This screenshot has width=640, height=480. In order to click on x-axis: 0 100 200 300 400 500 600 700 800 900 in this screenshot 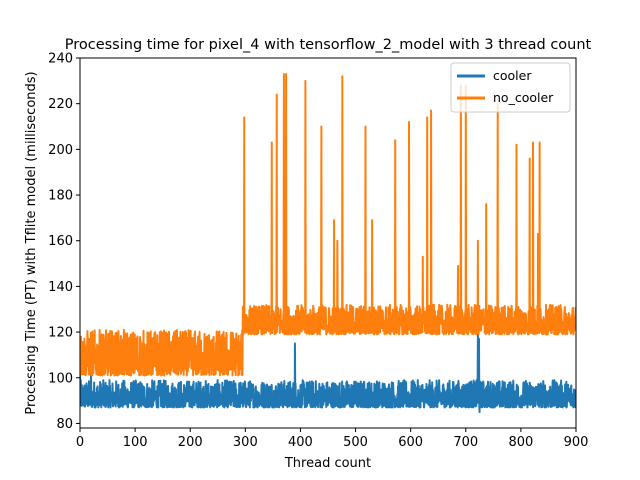, I will do `click(332, 439)`.